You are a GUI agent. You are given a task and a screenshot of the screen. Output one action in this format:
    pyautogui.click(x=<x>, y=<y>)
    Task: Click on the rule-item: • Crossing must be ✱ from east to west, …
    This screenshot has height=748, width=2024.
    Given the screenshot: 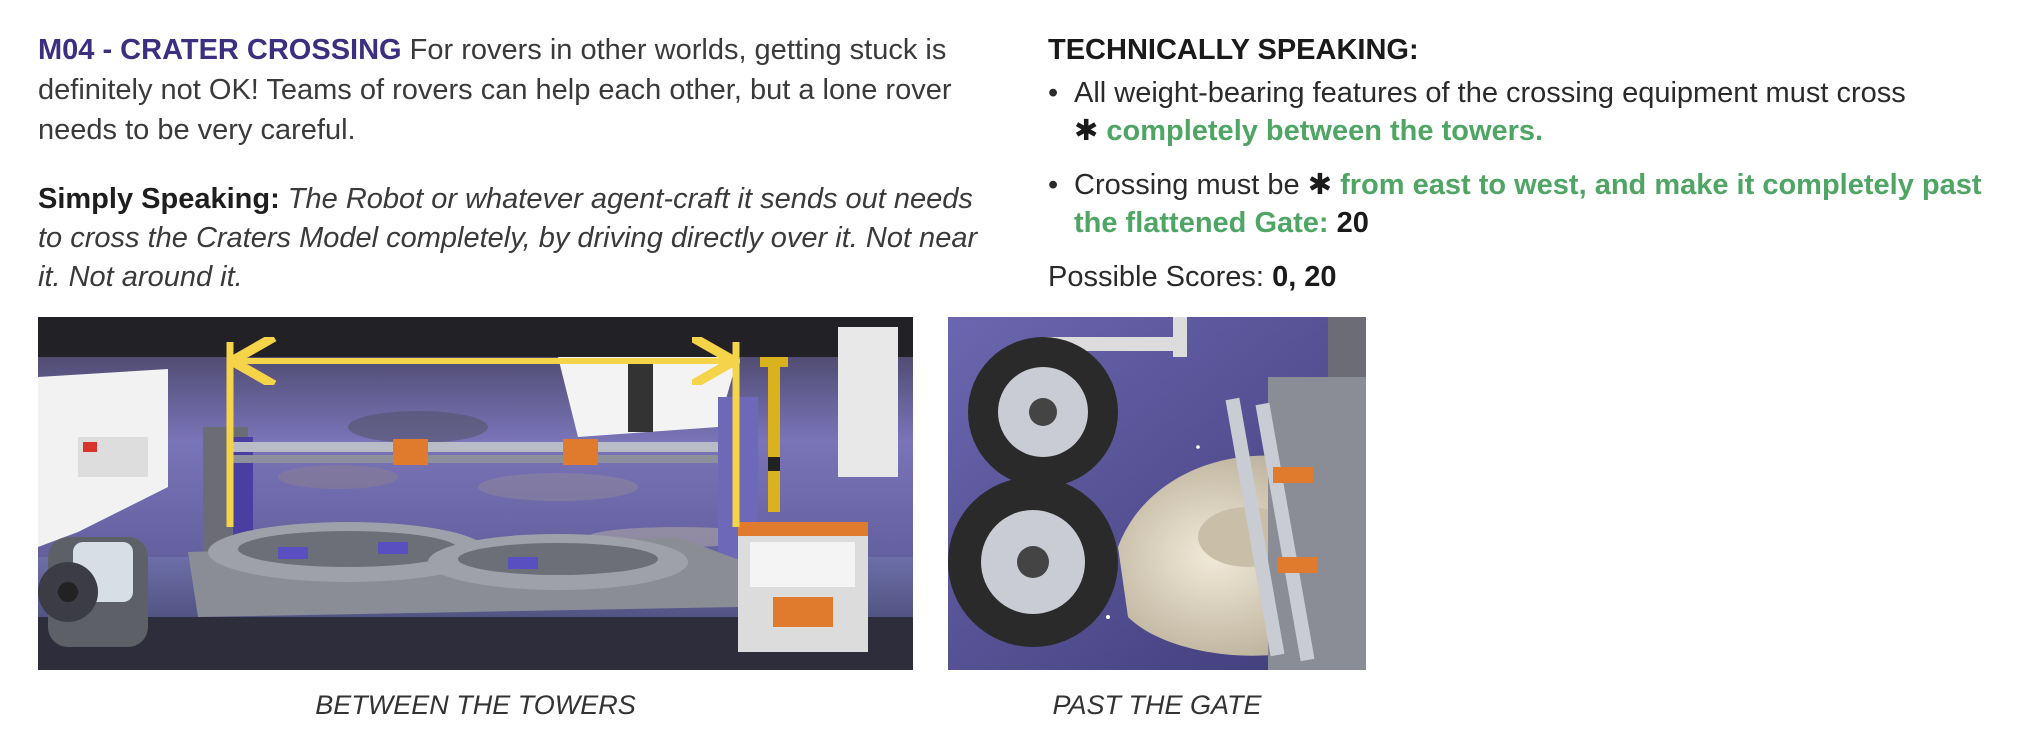 What is the action you would take?
    pyautogui.click(x=1528, y=204)
    